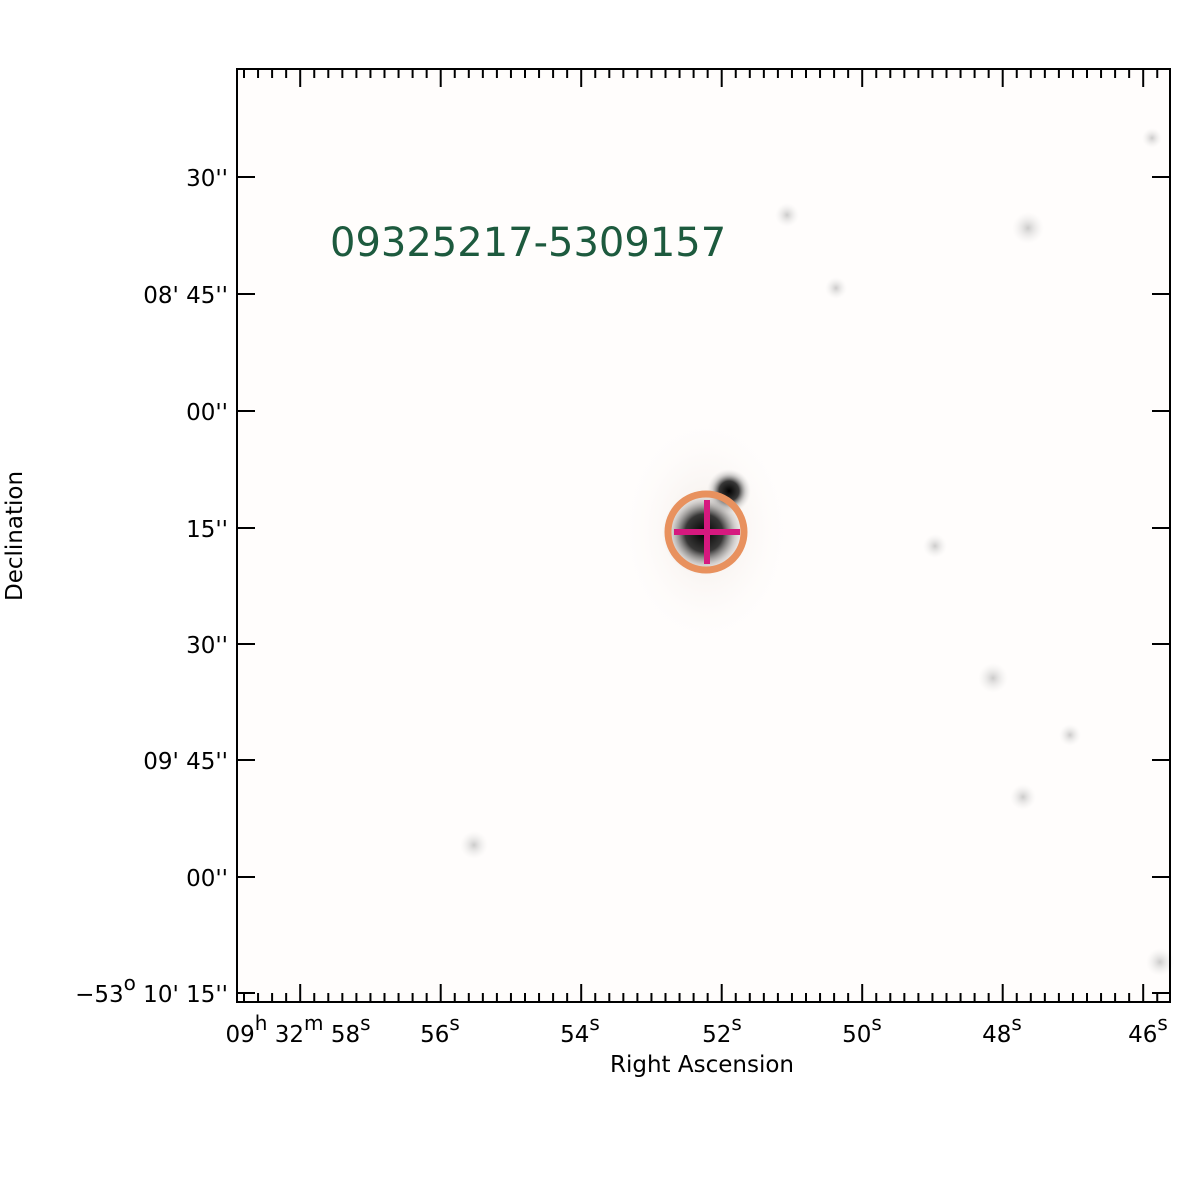 Image resolution: width=1180 pixels, height=1180 pixels. What do you see at coordinates (706, 532) in the screenshot?
I see `target-circle` at bounding box center [706, 532].